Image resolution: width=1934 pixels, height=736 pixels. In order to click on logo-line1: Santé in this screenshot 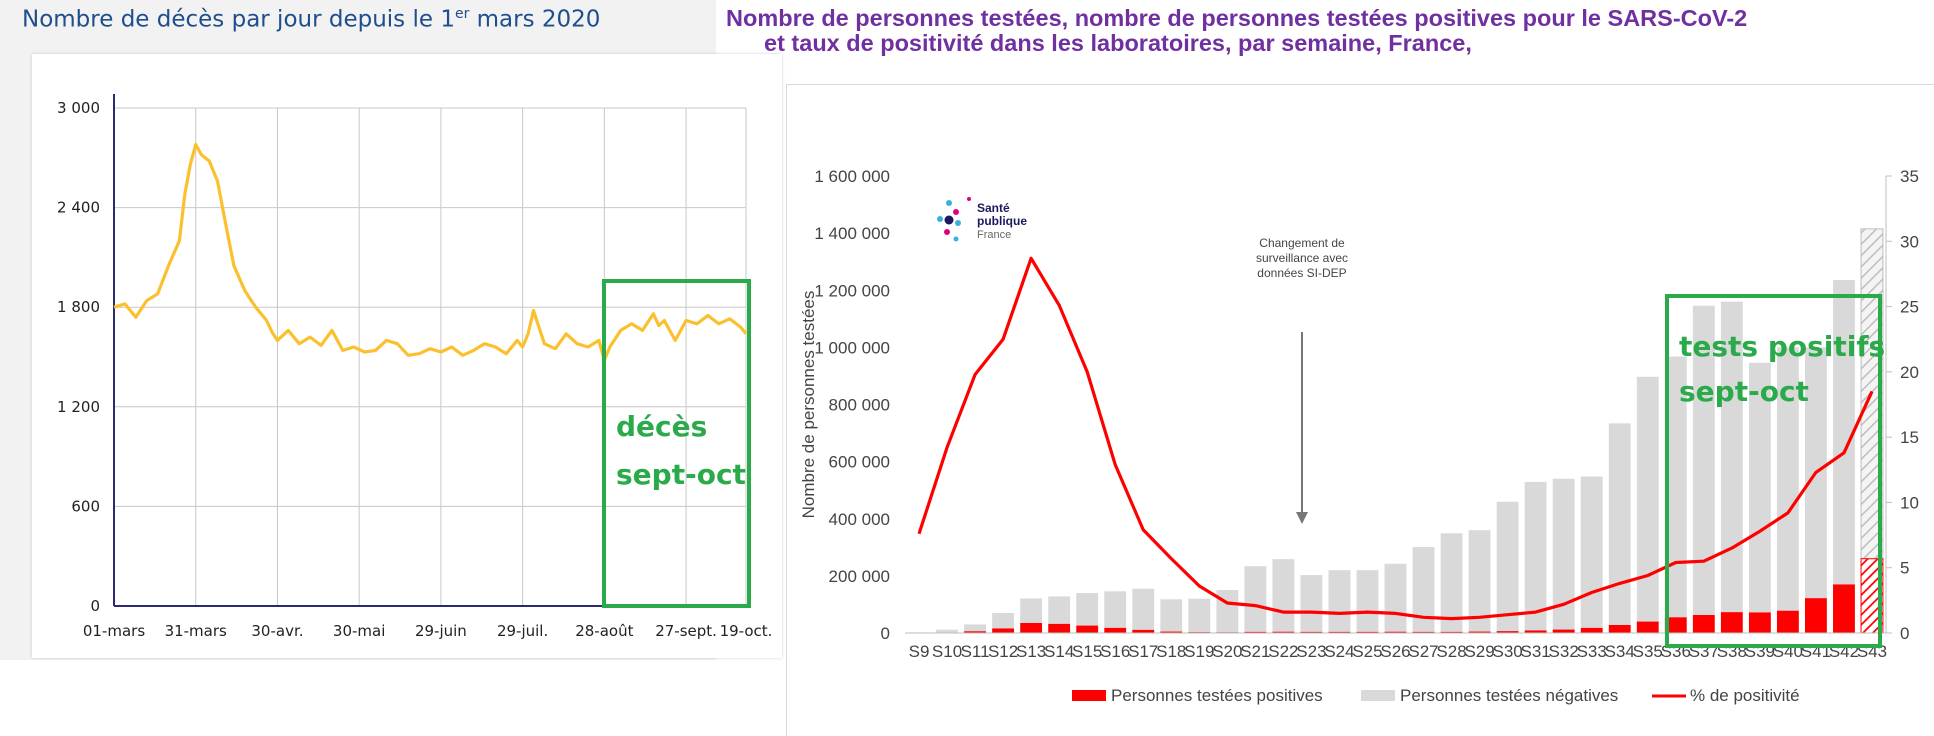, I will do `click(993, 208)`.